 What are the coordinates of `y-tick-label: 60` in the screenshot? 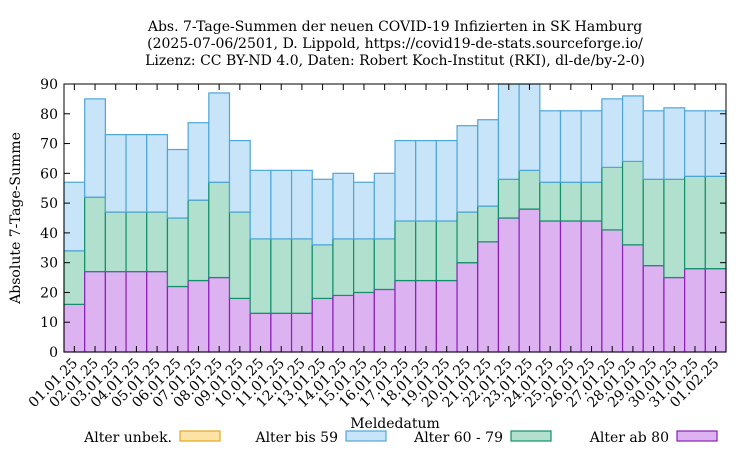 It's located at (49, 174).